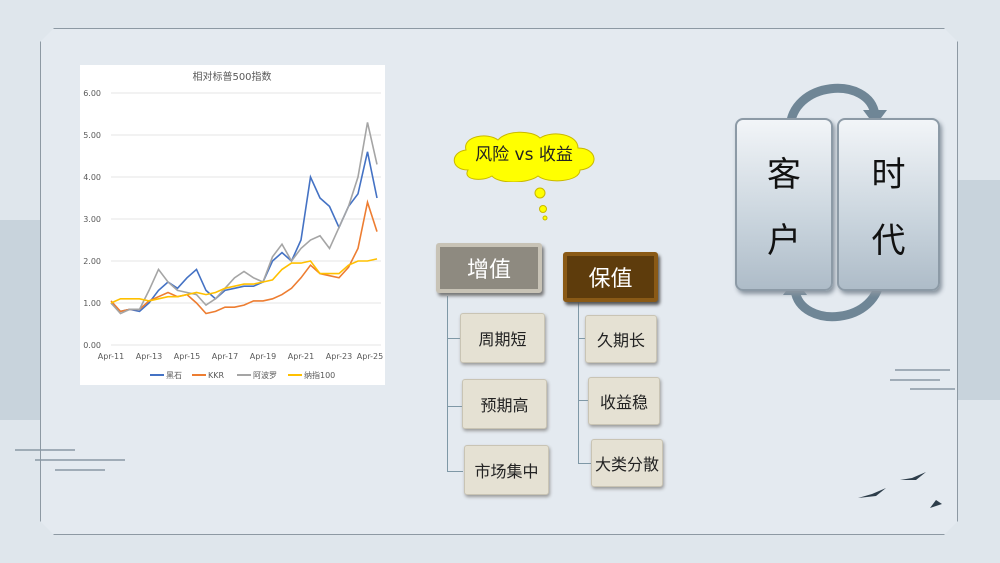 The height and width of the screenshot is (563, 1000). I want to click on growth-item: 预期高, so click(504, 404).